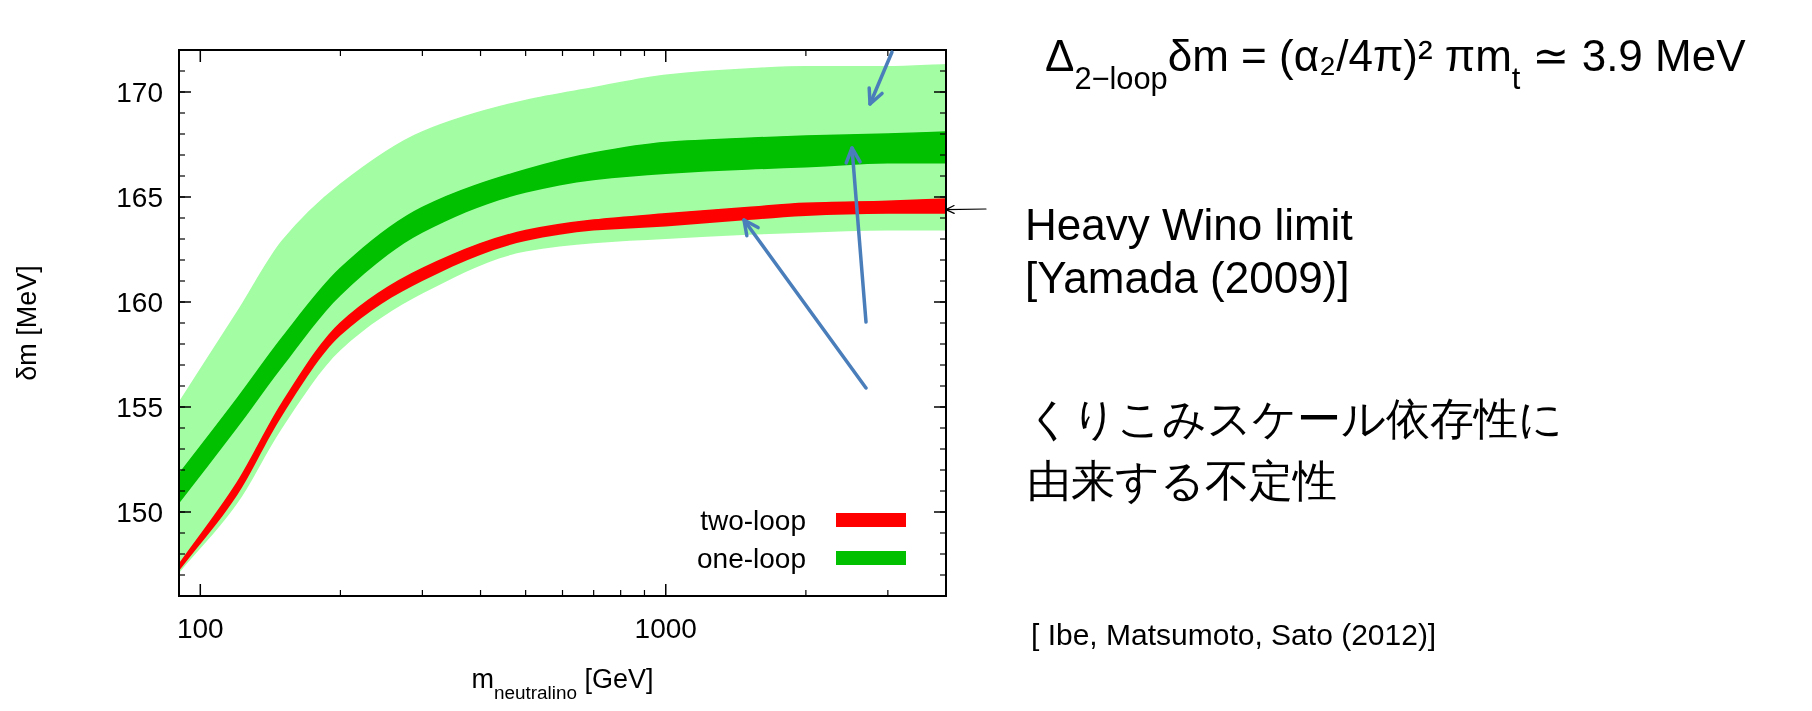 The height and width of the screenshot is (711, 1812). What do you see at coordinates (1234, 634) in the screenshot?
I see `text: [ Ibe, Matsumoto, Sato (2012)]` at bounding box center [1234, 634].